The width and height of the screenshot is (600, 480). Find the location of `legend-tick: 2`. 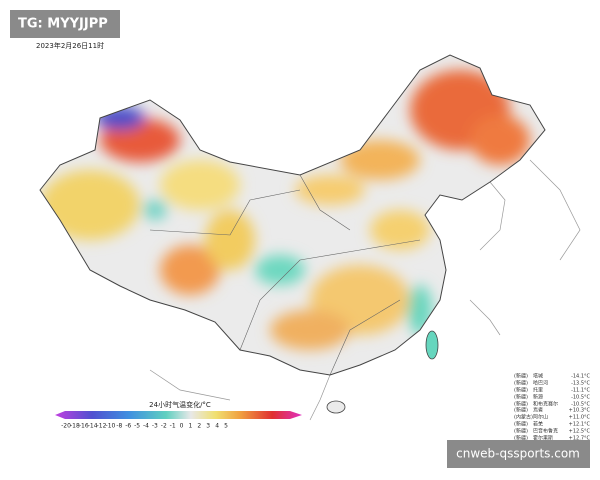

legend-tick: 2 is located at coordinates (199, 426).